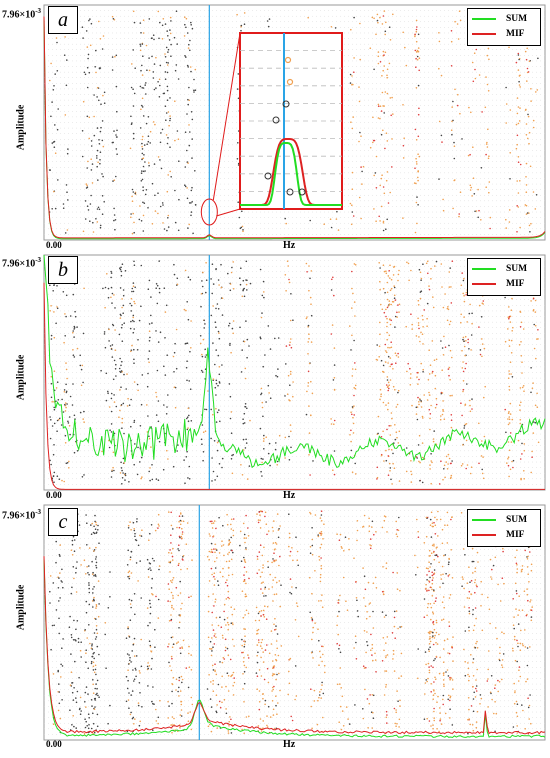 This screenshot has height=758, width=550. I want to click on legend-c: SUM MIF, so click(504, 528).